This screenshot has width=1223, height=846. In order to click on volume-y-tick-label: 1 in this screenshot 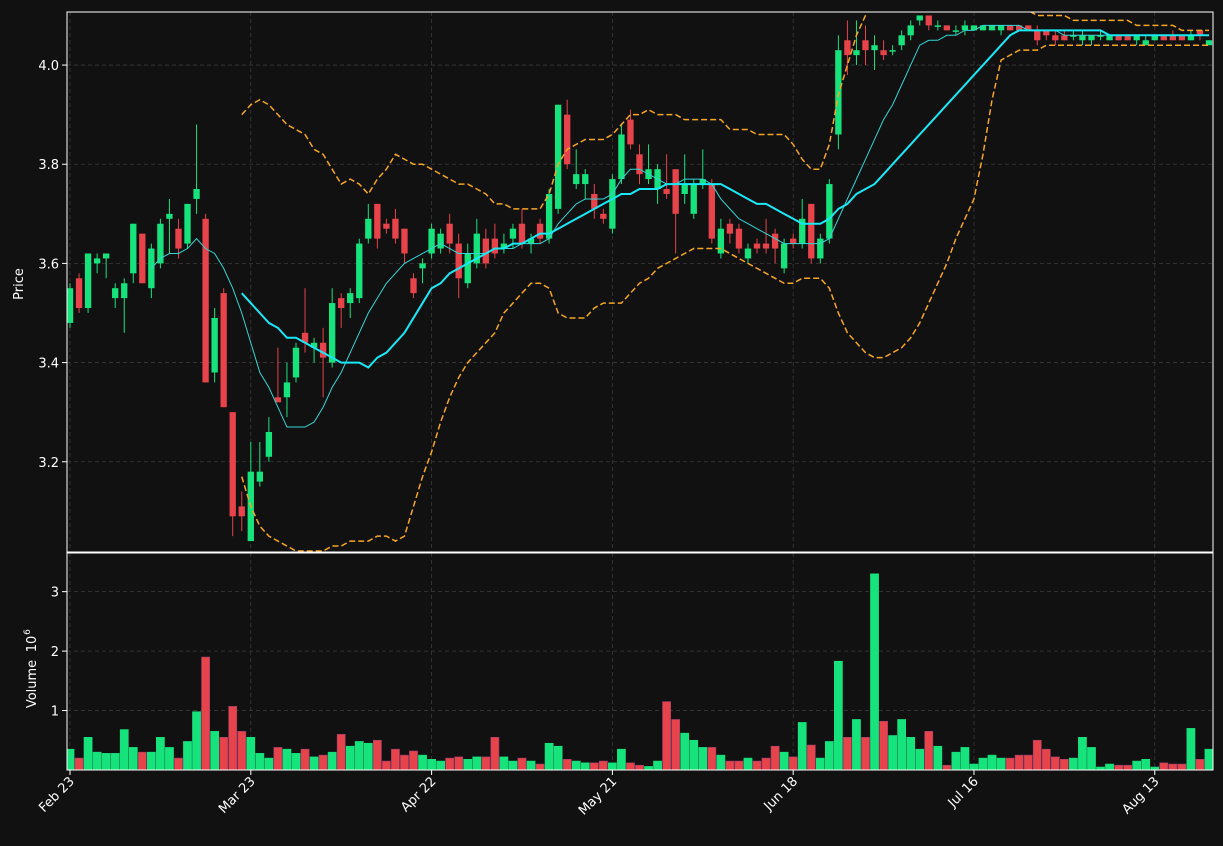, I will do `click(55, 712)`.